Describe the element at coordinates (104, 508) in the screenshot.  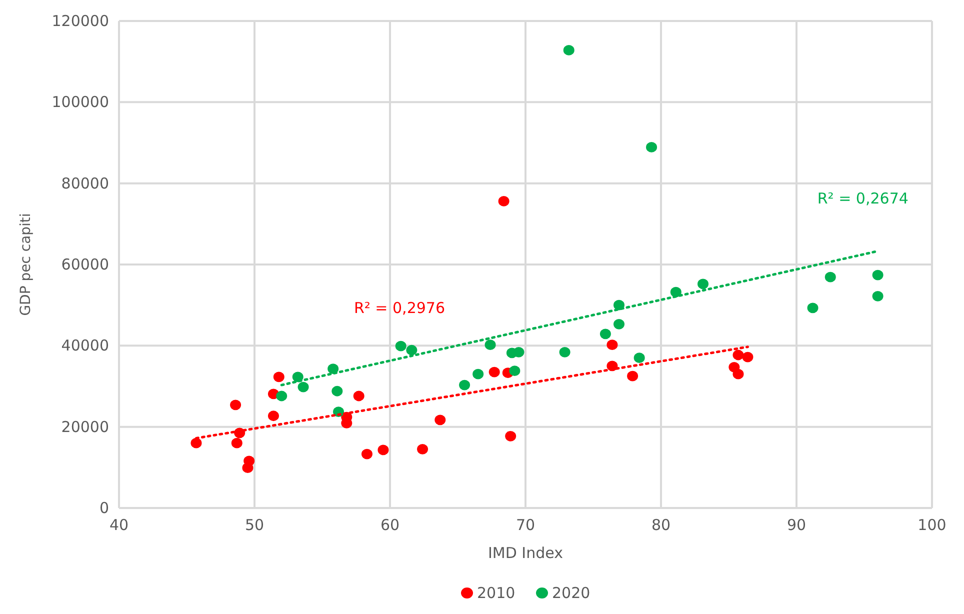
I see `y-tick-label: 0` at that location.